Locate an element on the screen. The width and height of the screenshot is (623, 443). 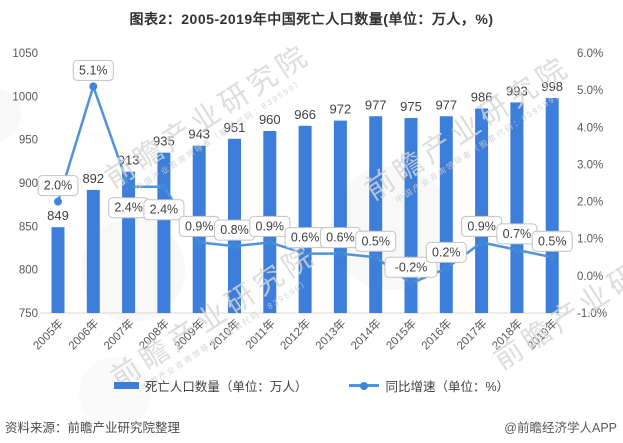
bar-2018年 is located at coordinates (517, 208).